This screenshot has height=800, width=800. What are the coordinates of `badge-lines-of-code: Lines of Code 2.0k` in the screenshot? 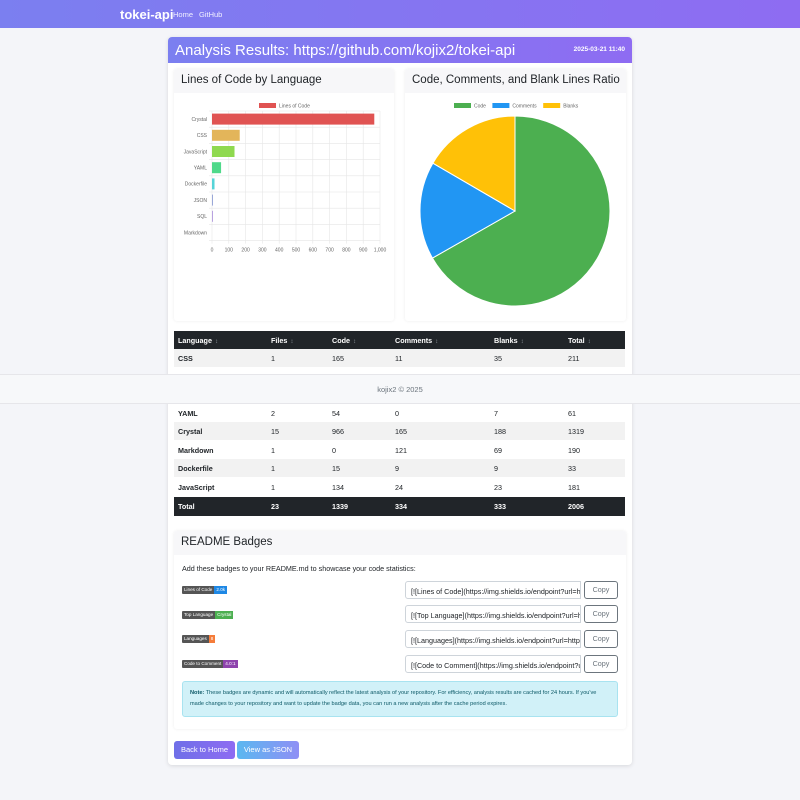 It's located at (205, 590).